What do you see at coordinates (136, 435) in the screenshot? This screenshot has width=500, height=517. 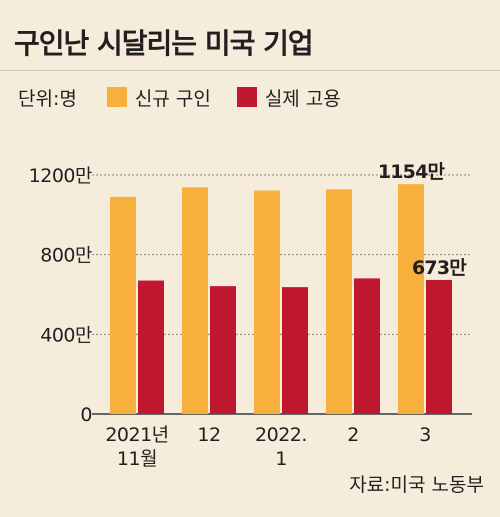 I see `x-tick-label: 2021년` at bounding box center [136, 435].